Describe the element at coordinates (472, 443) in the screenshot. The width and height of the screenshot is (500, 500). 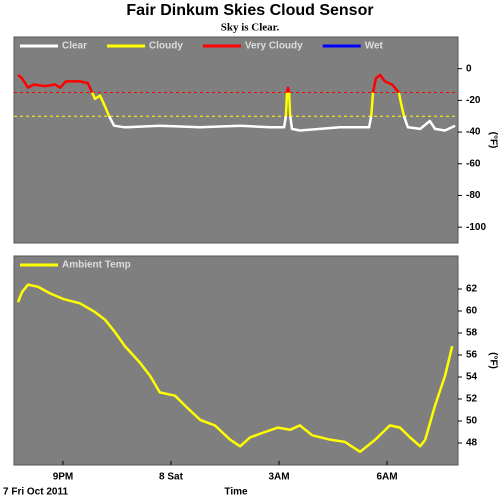
I see `y-tick-label: 48` at that location.